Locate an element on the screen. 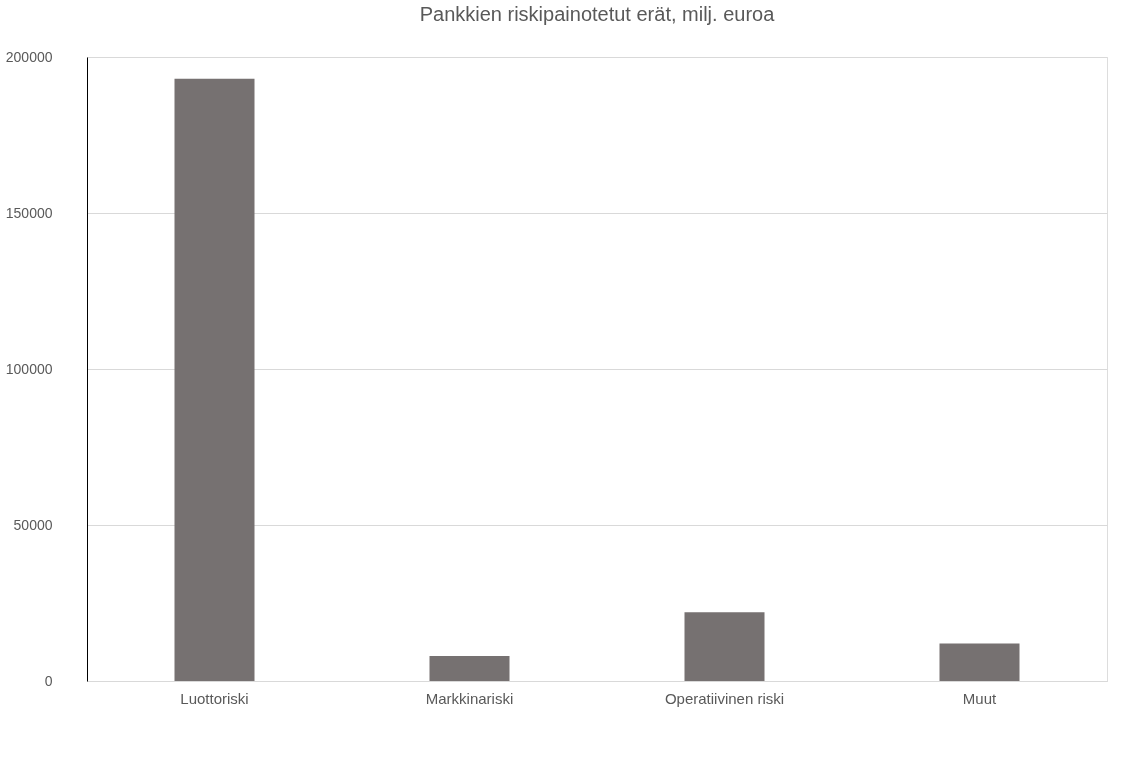 Image resolution: width=1141 pixels, height=758 pixels. x-tick-label: Operatiivinen riski is located at coordinates (724, 698).